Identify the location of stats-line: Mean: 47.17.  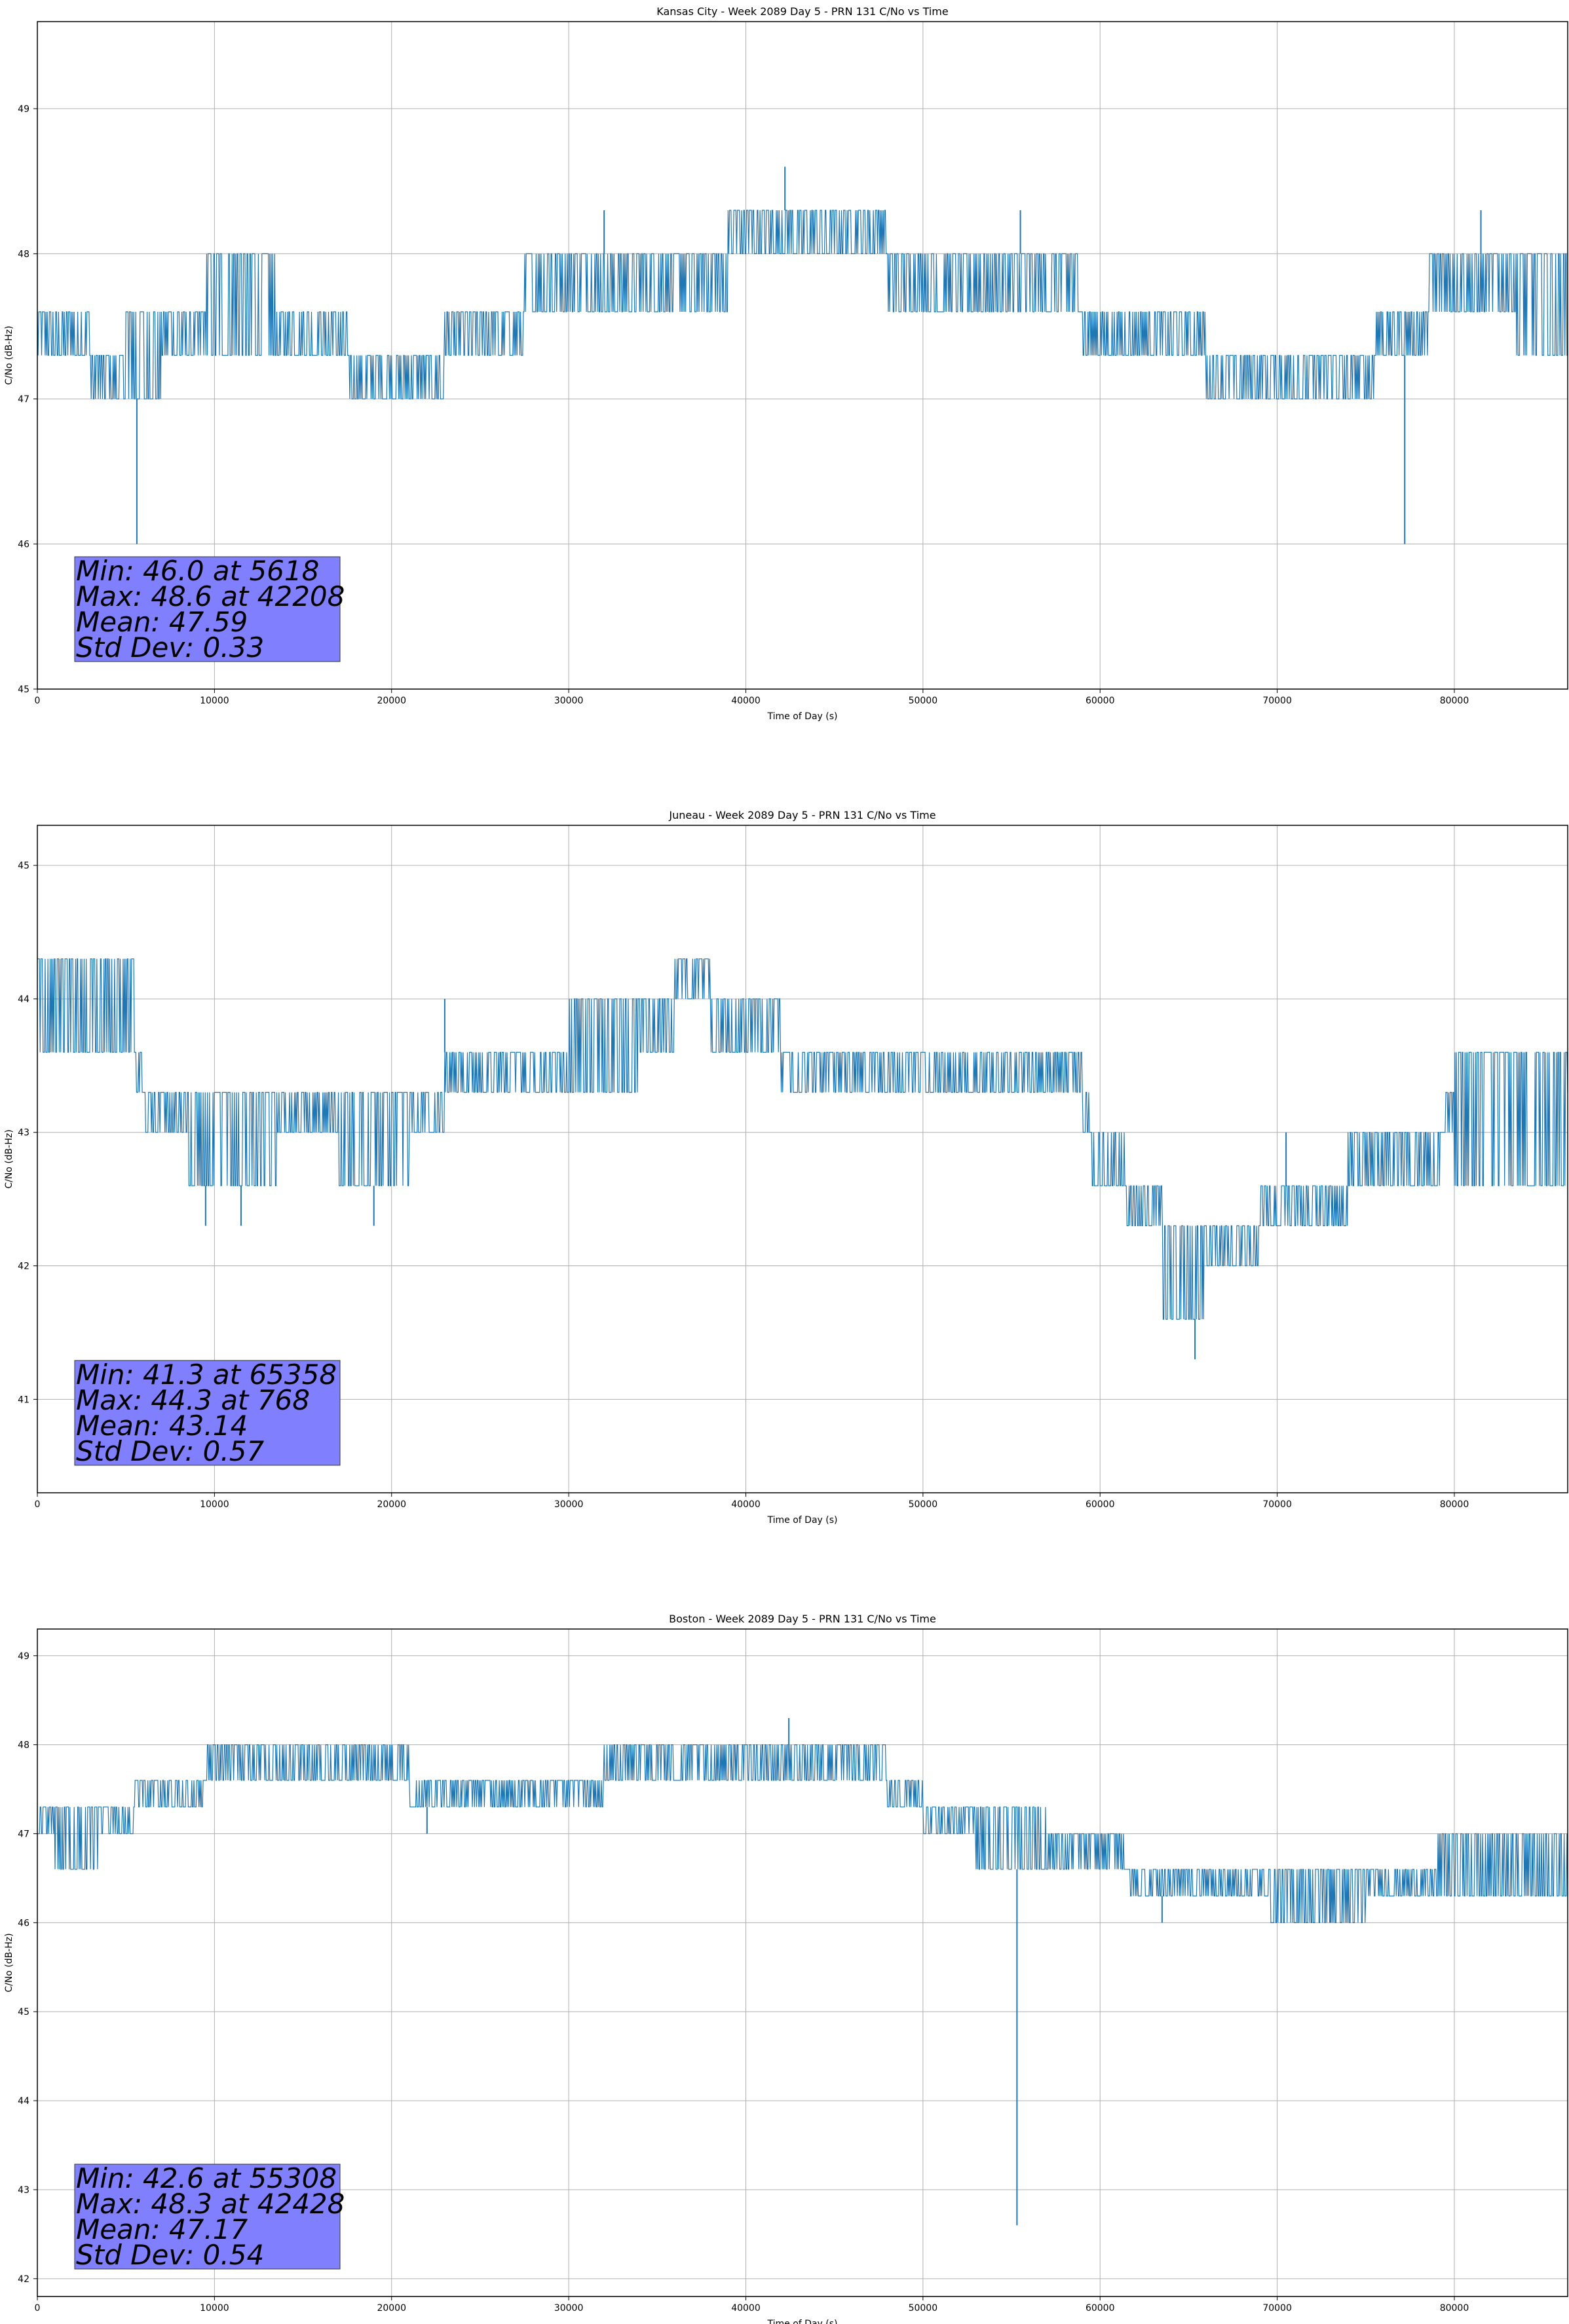
(162, 2229).